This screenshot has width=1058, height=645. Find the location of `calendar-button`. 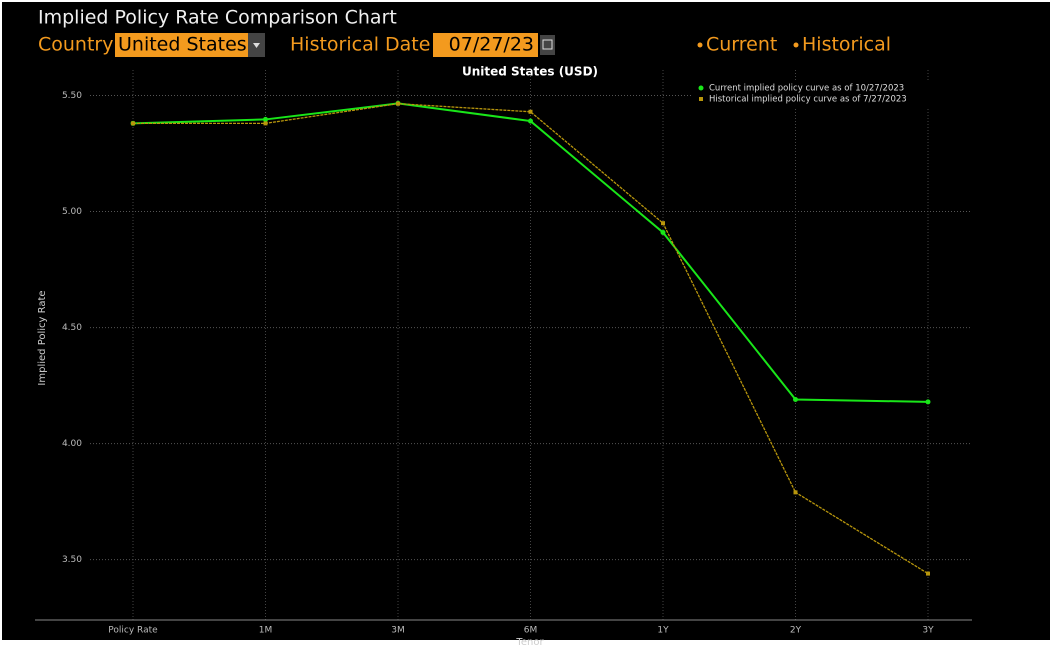

calendar-button is located at coordinates (547, 45).